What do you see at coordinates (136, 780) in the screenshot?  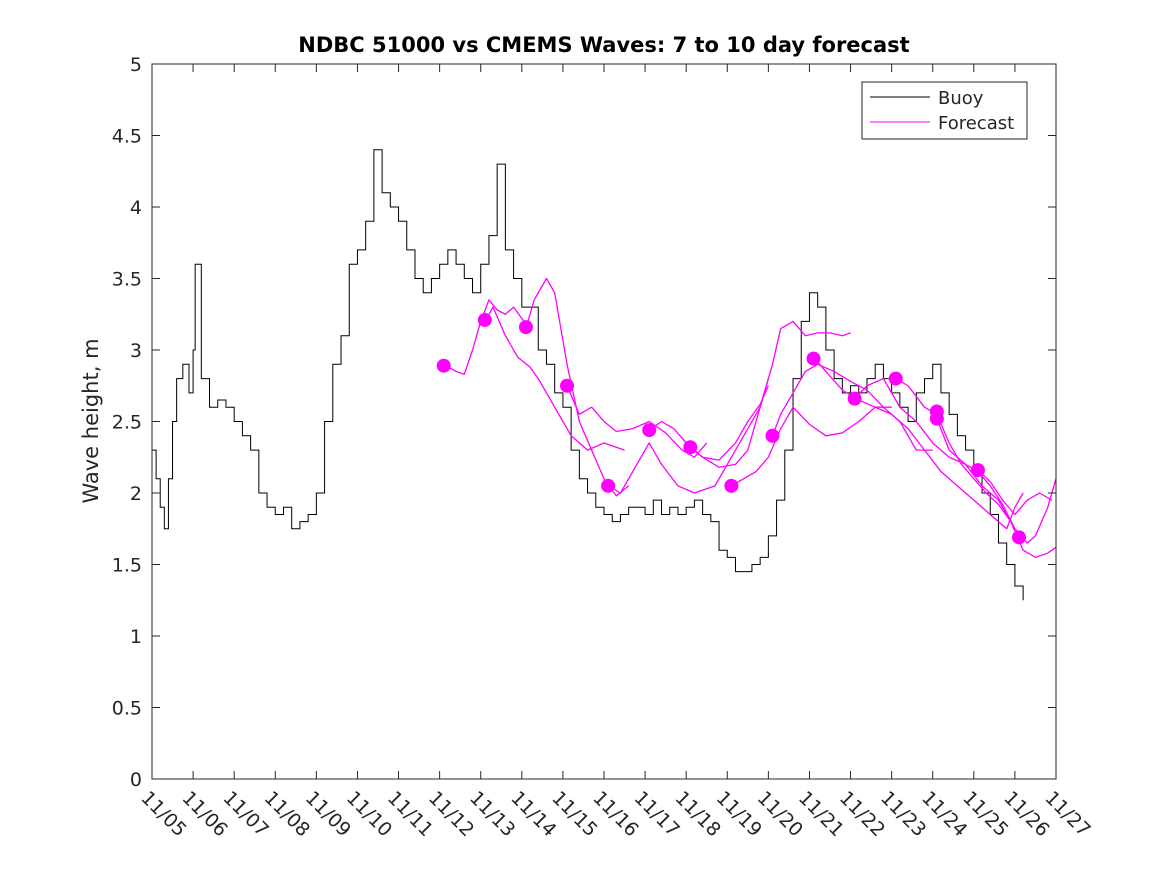 I see `y-tick-label: 0` at bounding box center [136, 780].